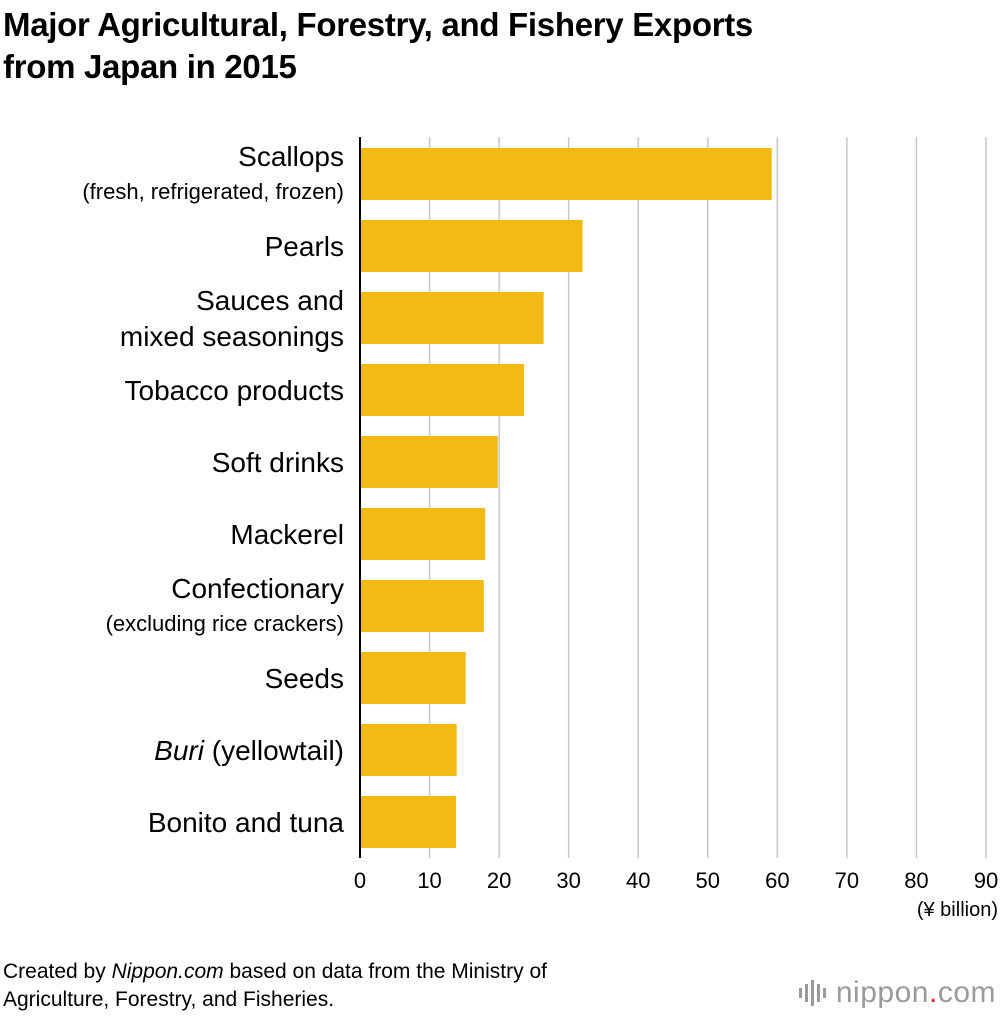 The image size is (1000, 1016). What do you see at coordinates (897, 993) in the screenshot?
I see `nippon-logo: nippon. com` at bounding box center [897, 993].